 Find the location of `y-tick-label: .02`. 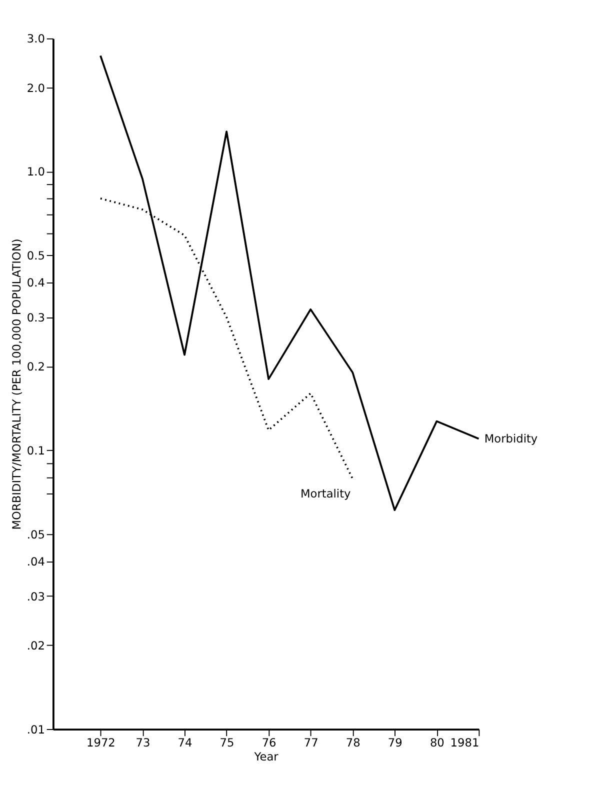

y-tick-label: .02 is located at coordinates (35, 645).